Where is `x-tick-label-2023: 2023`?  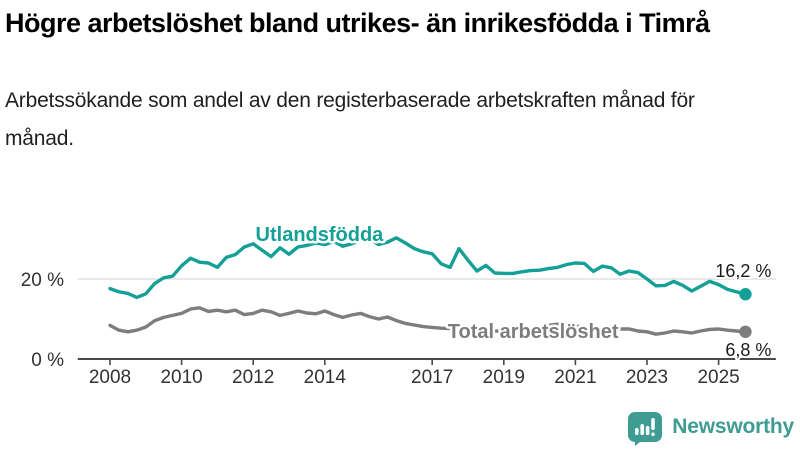 x-tick-label-2023: 2023 is located at coordinates (647, 377).